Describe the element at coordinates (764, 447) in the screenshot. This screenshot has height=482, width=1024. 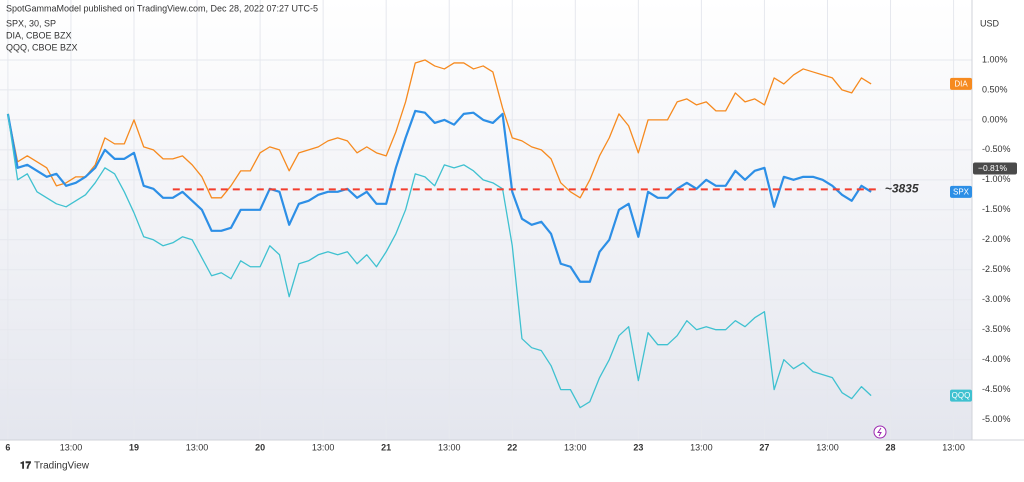
I see `x-tick-label: 27` at that location.